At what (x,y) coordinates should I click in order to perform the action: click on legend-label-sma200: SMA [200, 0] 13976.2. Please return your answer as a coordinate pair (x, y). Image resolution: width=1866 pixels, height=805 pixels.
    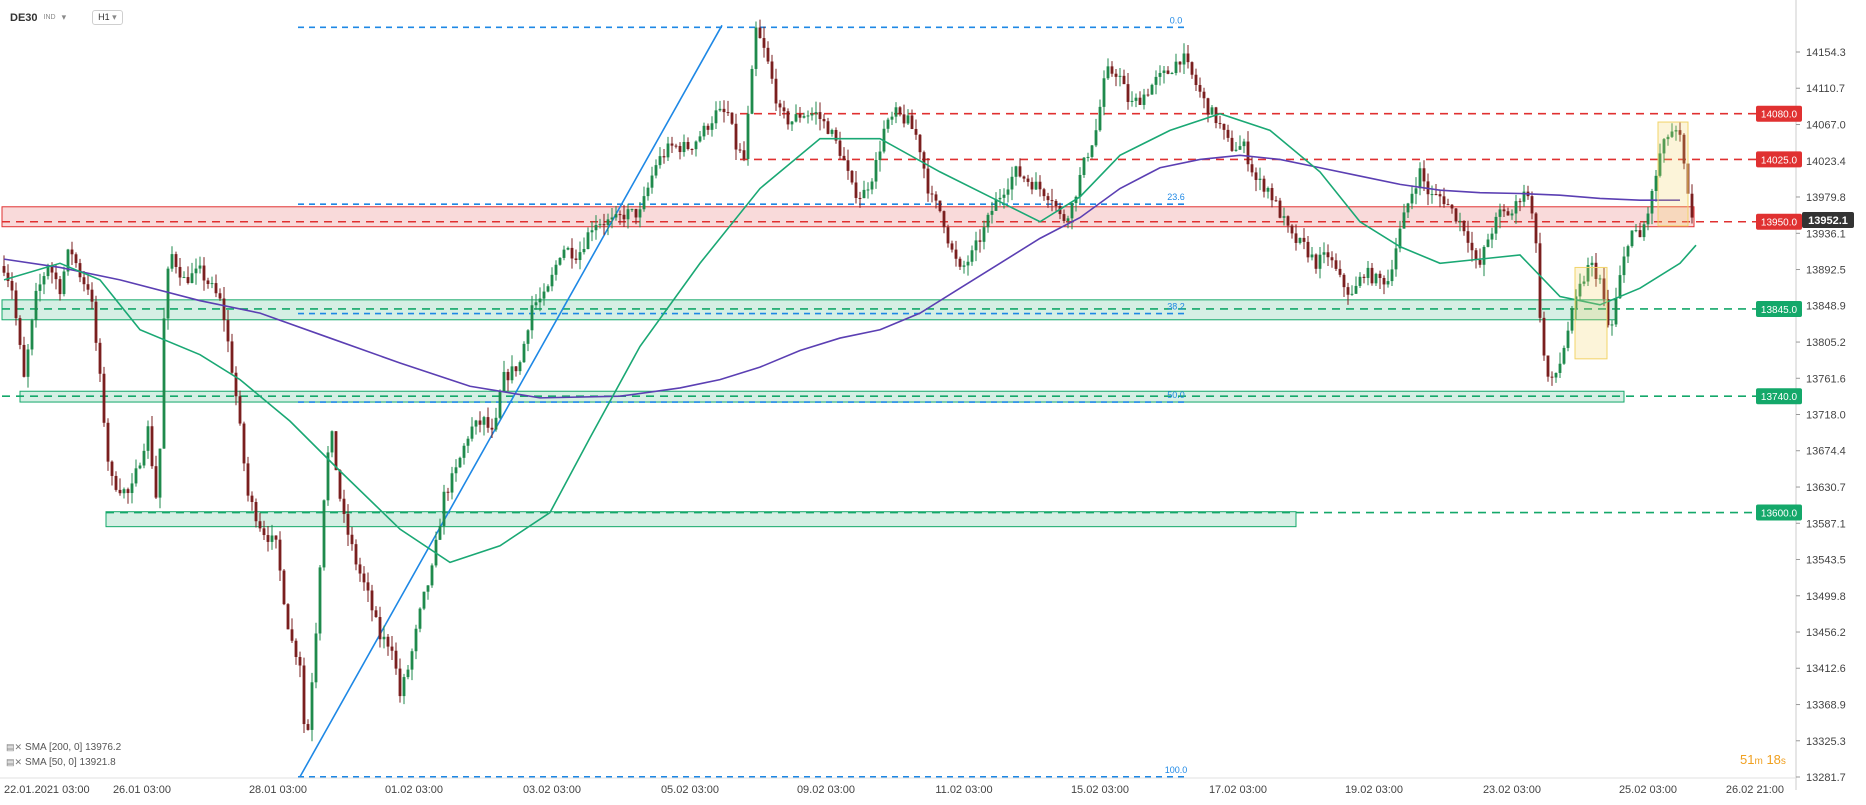
    Looking at the image, I should click on (73, 747).